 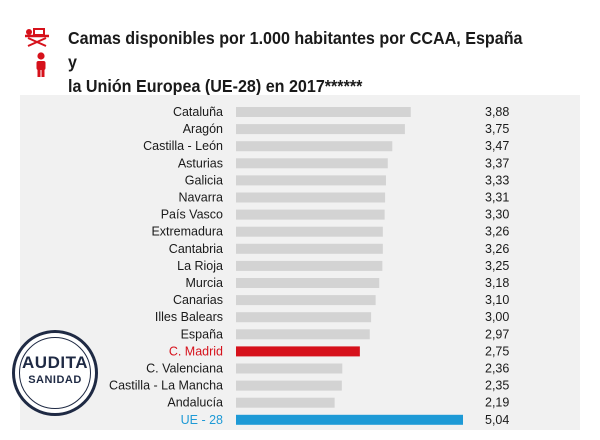 I want to click on category-label-galicia: Galicia, so click(x=204, y=180).